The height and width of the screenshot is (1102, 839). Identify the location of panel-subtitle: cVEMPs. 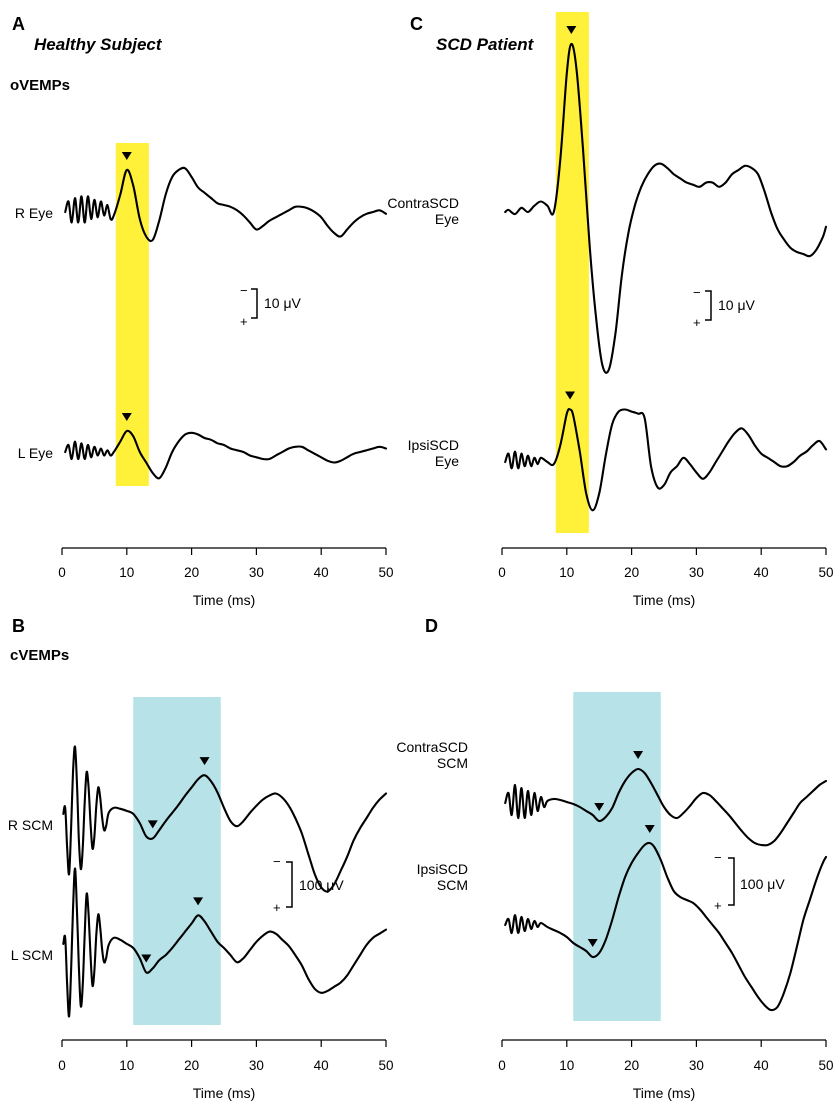
(39, 655).